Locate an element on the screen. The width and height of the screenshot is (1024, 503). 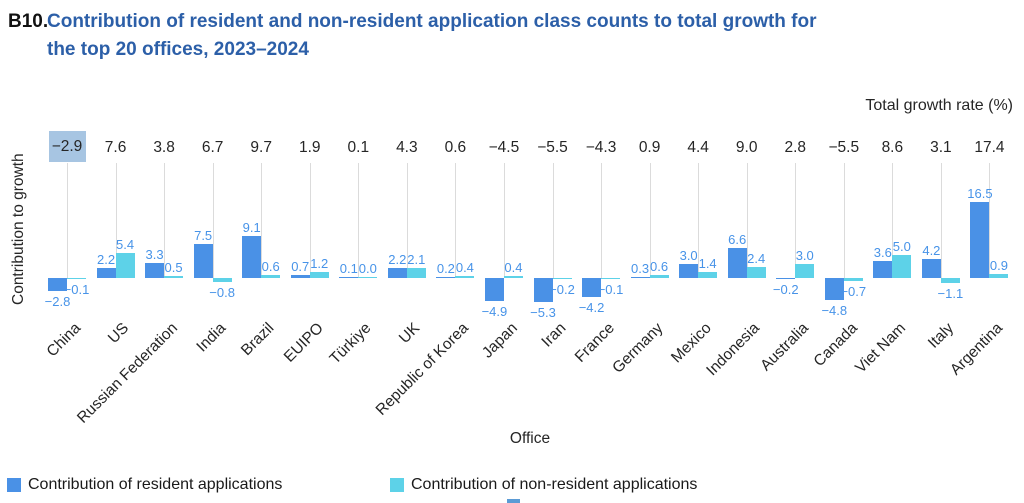
x-tick-label: Indonesia is located at coordinates (733, 349).